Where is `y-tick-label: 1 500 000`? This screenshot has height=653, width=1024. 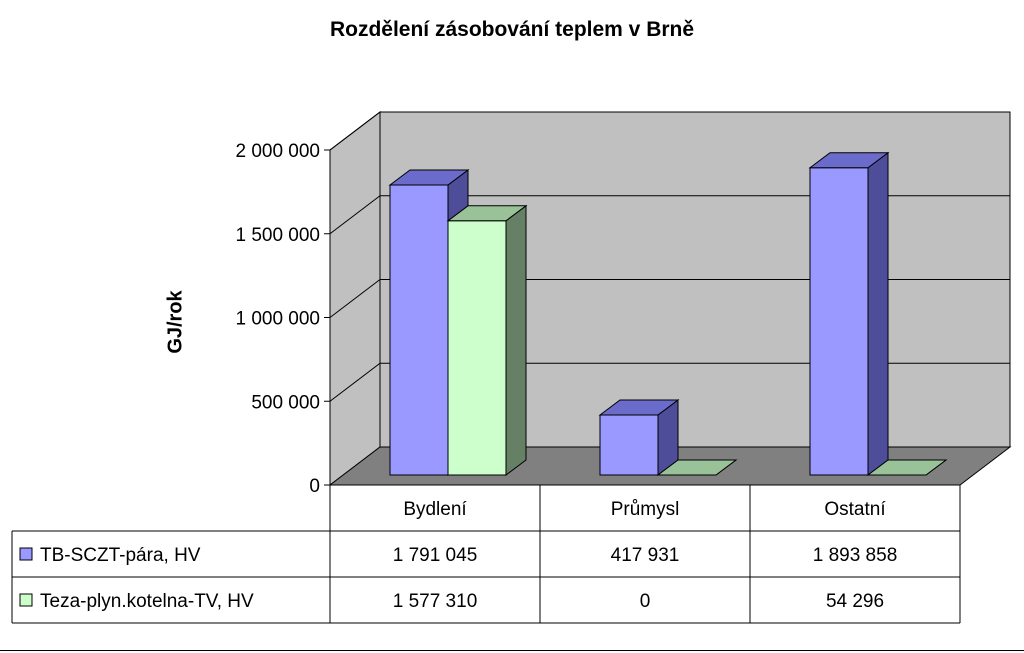 y-tick-label: 1 500 000 is located at coordinates (277, 235).